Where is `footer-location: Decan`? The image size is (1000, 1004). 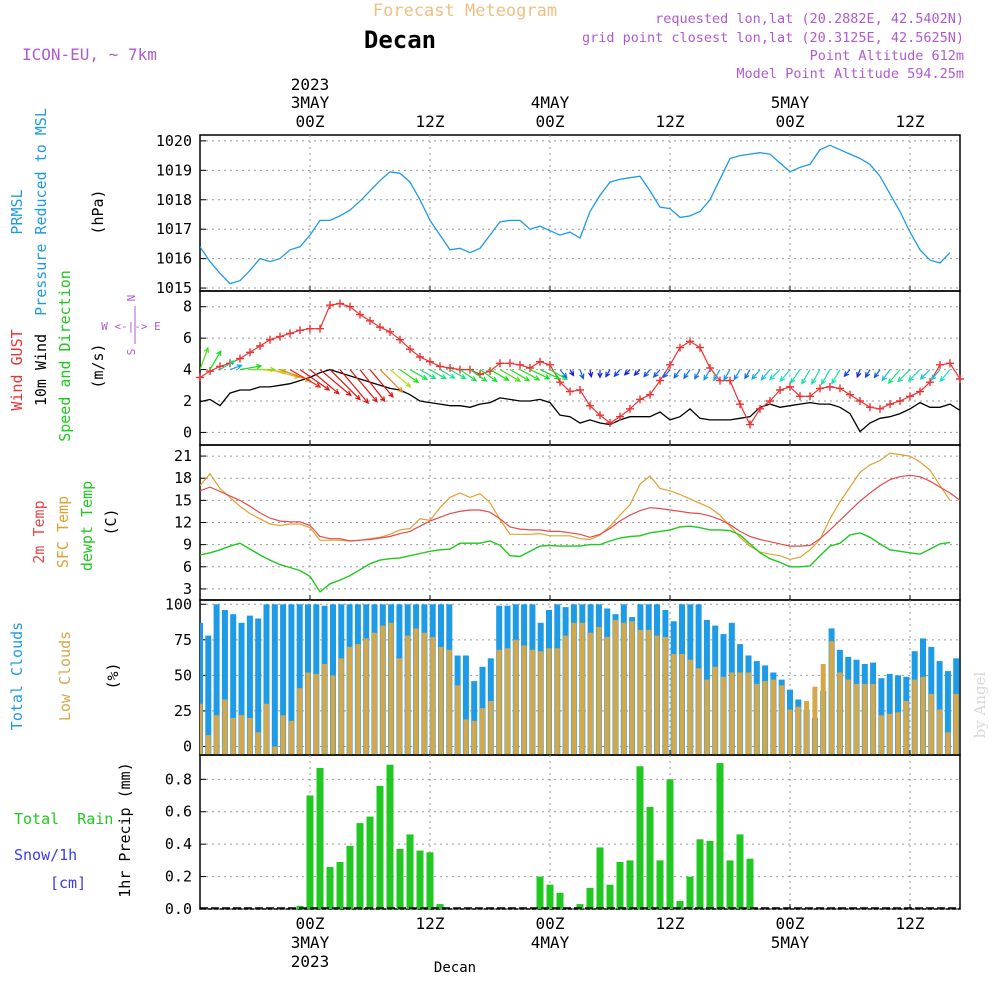
footer-location: Decan is located at coordinates (455, 968).